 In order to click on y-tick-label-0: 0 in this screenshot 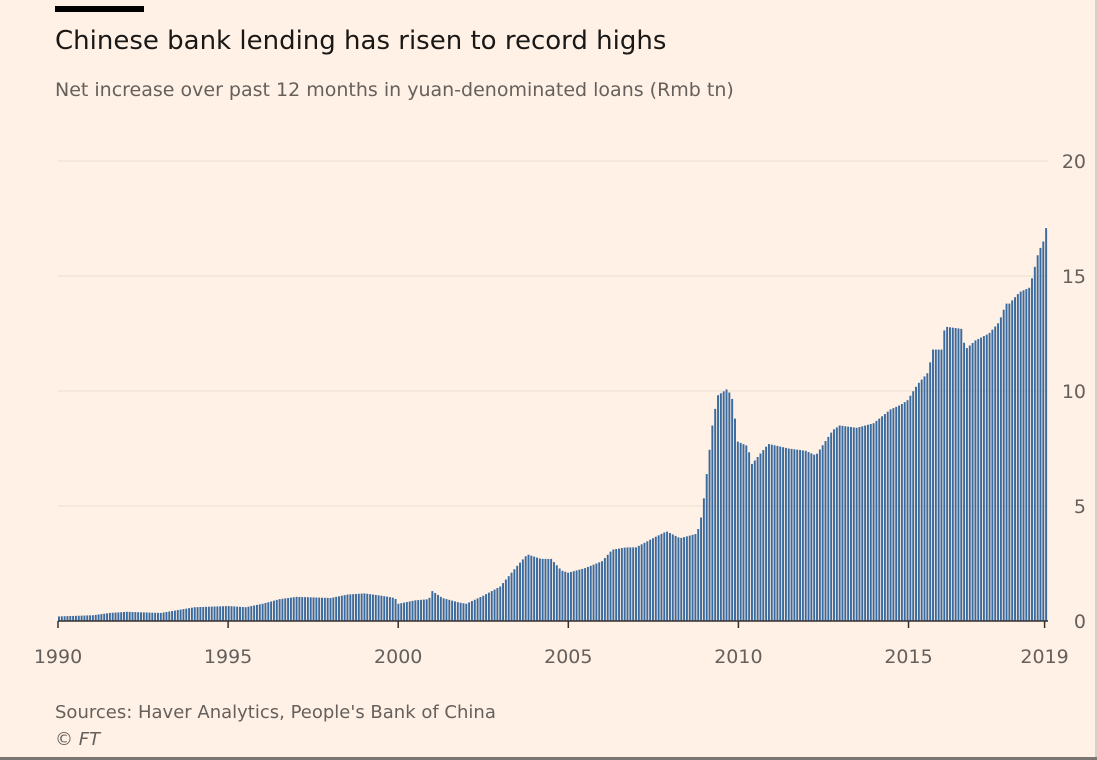, I will do `click(1080, 622)`.